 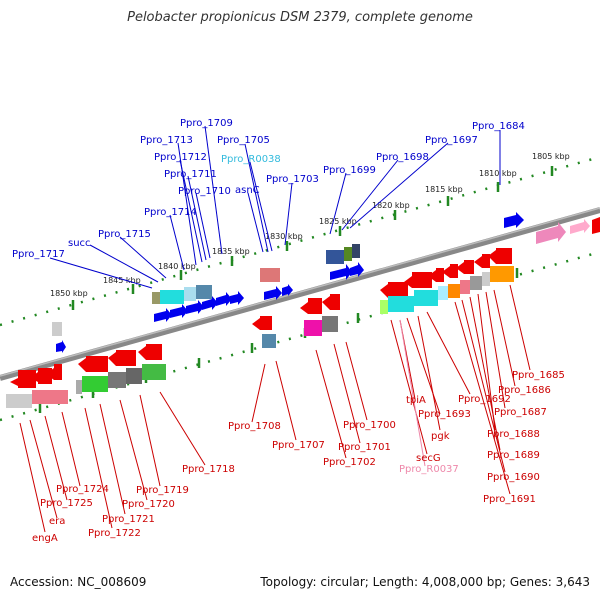 What do you see at coordinates (524, 390) in the screenshot?
I see `gene-label: Ppro_1686` at bounding box center [524, 390].